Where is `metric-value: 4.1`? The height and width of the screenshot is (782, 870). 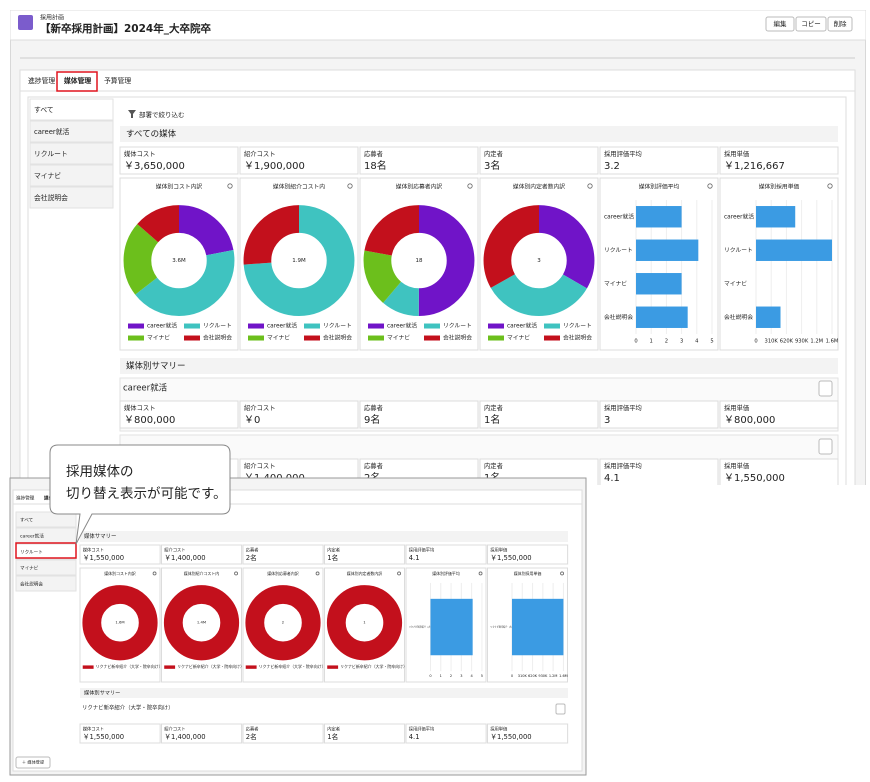 metric-value: 4.1 is located at coordinates (414, 558).